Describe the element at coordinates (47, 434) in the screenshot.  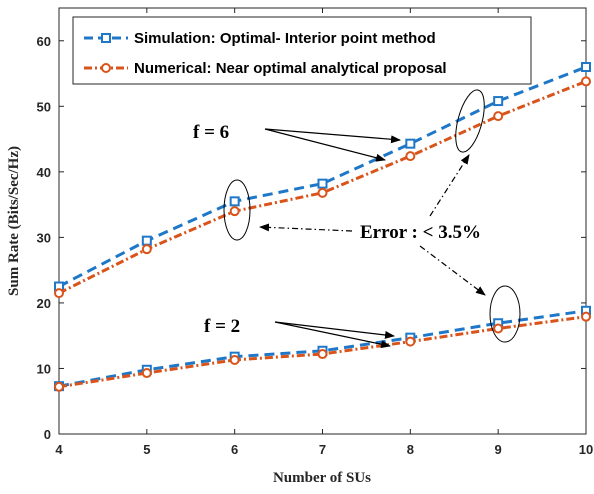
I see `y-tick-label: 0` at that location.